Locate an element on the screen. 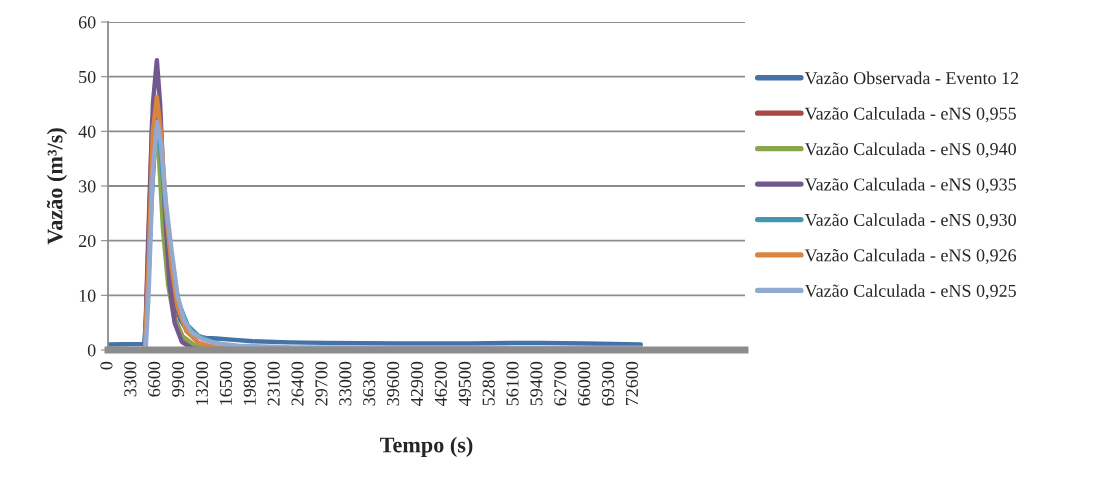  x-tick-label: 3300 is located at coordinates (130, 379).